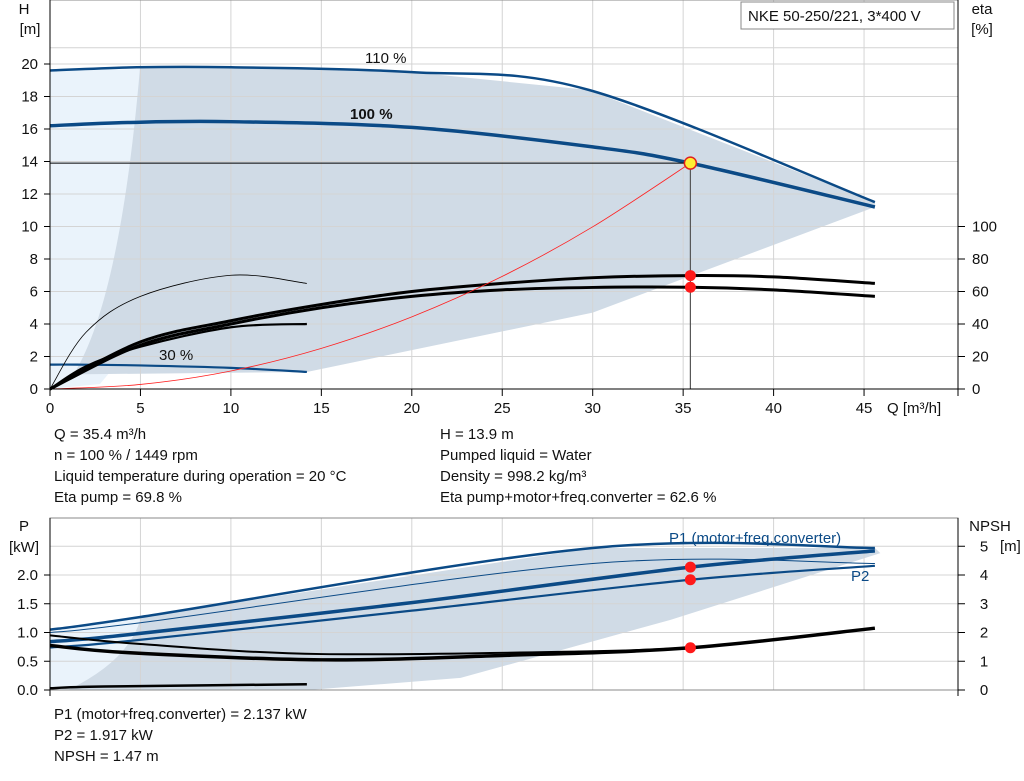  What do you see at coordinates (834, 16) in the screenshot?
I see `pump-title: NKE 50-250/221, 3*400 V` at bounding box center [834, 16].